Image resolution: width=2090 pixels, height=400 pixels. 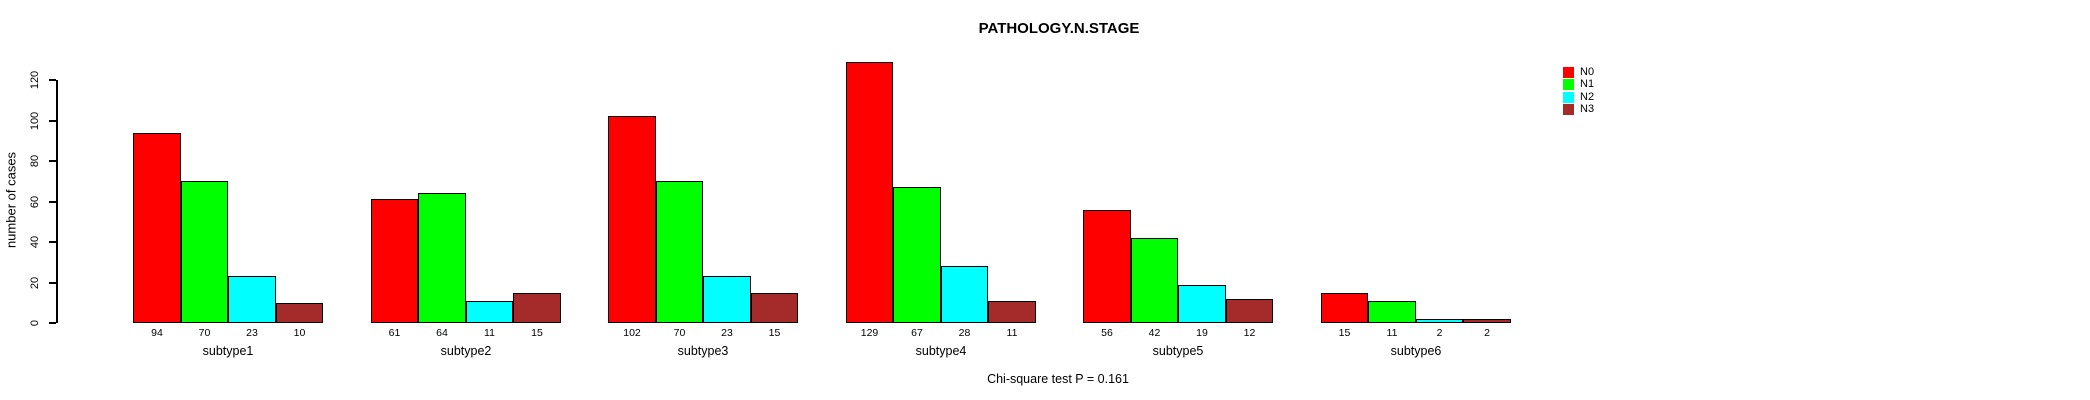 What do you see at coordinates (1249, 333) in the screenshot?
I see `bar-value-label: 12` at bounding box center [1249, 333].